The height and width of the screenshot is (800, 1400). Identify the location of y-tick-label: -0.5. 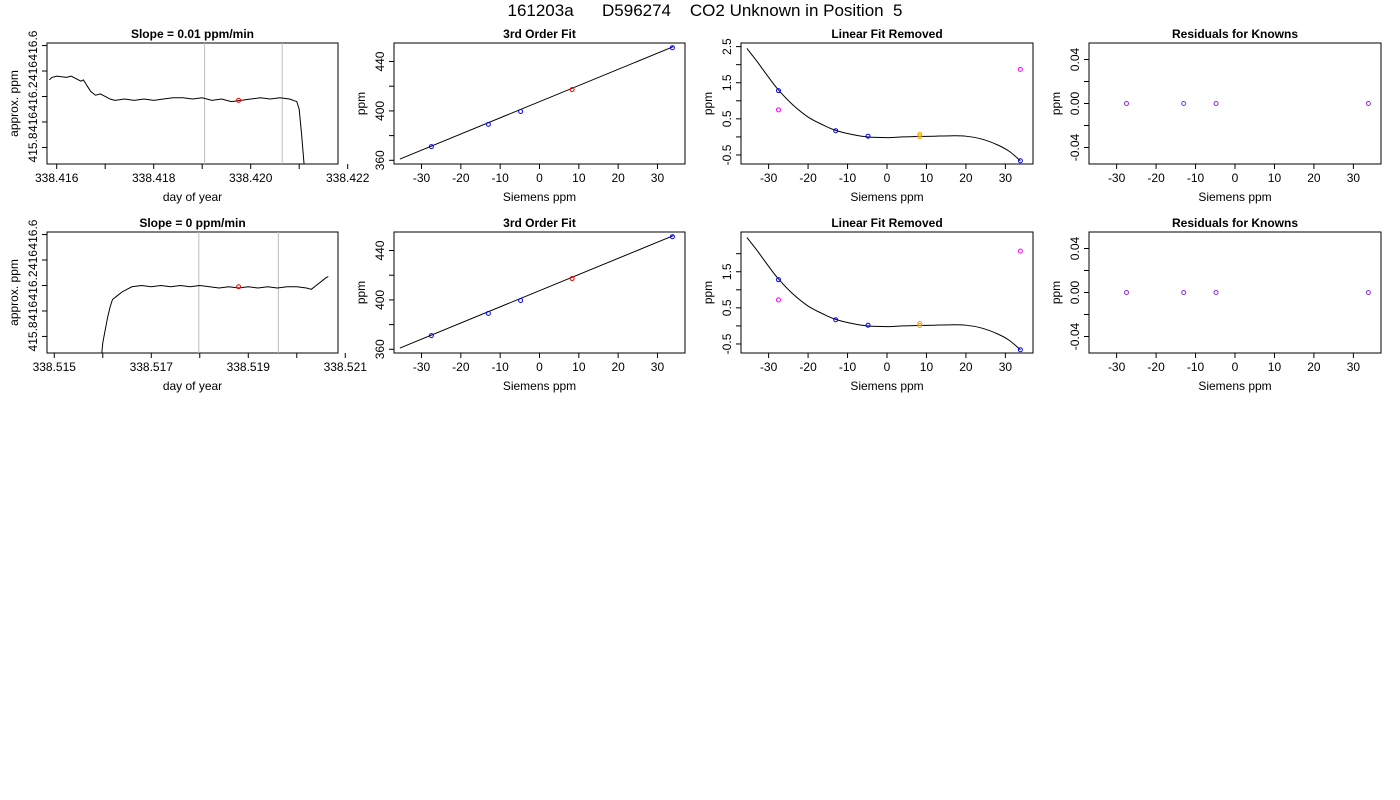
(727, 154).